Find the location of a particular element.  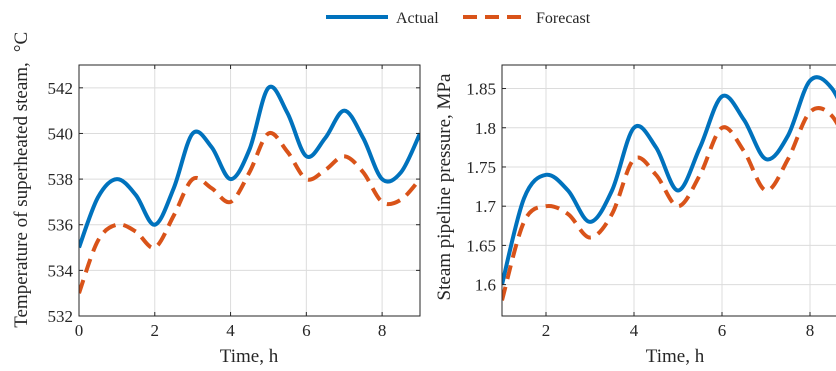

y-axis-label: Steam pipeline pressure, MPa is located at coordinates (444, 186).